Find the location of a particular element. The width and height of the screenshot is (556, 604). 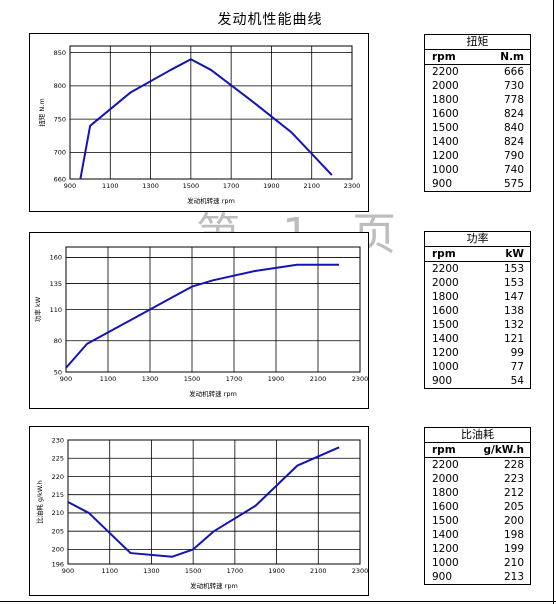

table-title: 比油耗 is located at coordinates (477, 435).